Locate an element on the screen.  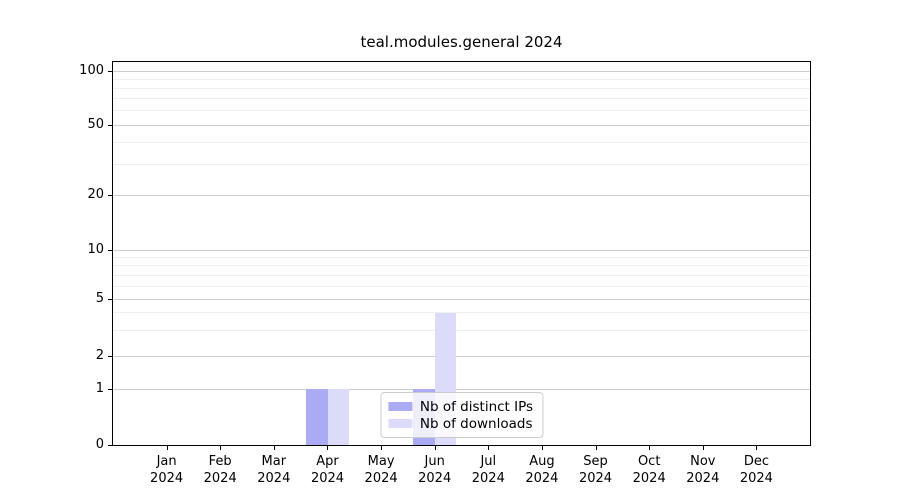
x-tick-month: Nov is located at coordinates (703, 461).